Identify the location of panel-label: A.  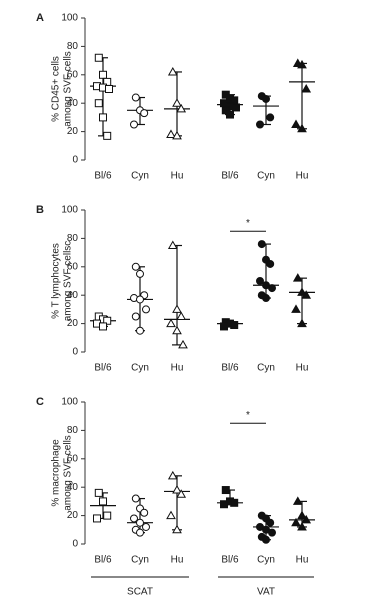
(40, 18).